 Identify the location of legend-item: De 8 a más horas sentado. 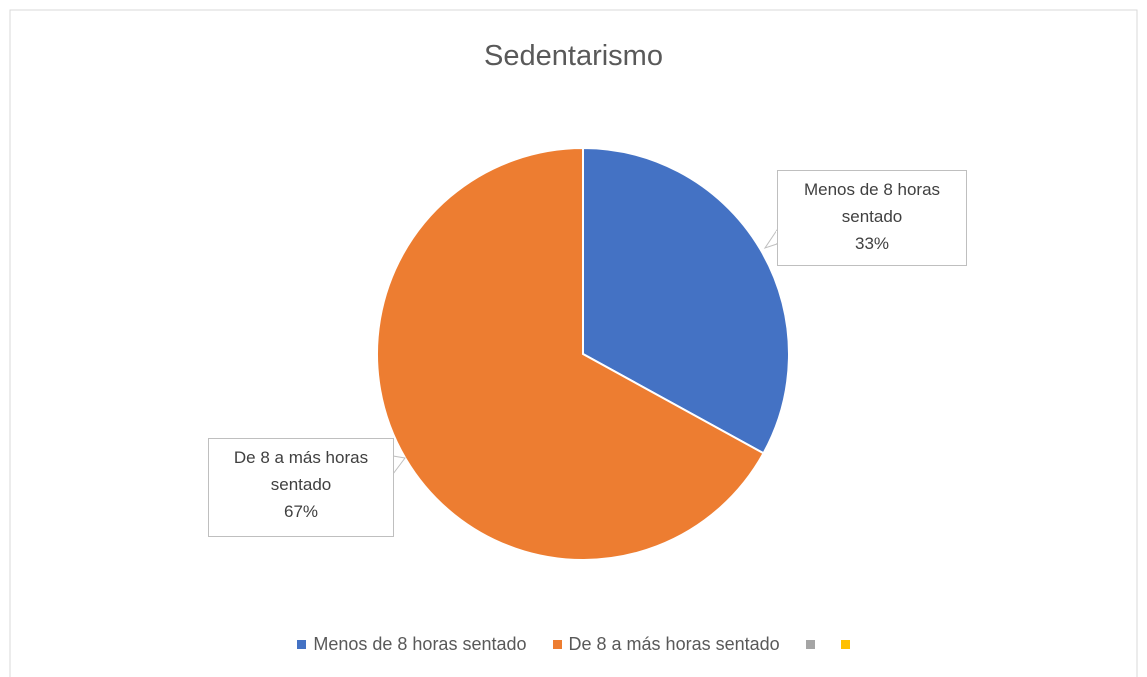
(666, 644).